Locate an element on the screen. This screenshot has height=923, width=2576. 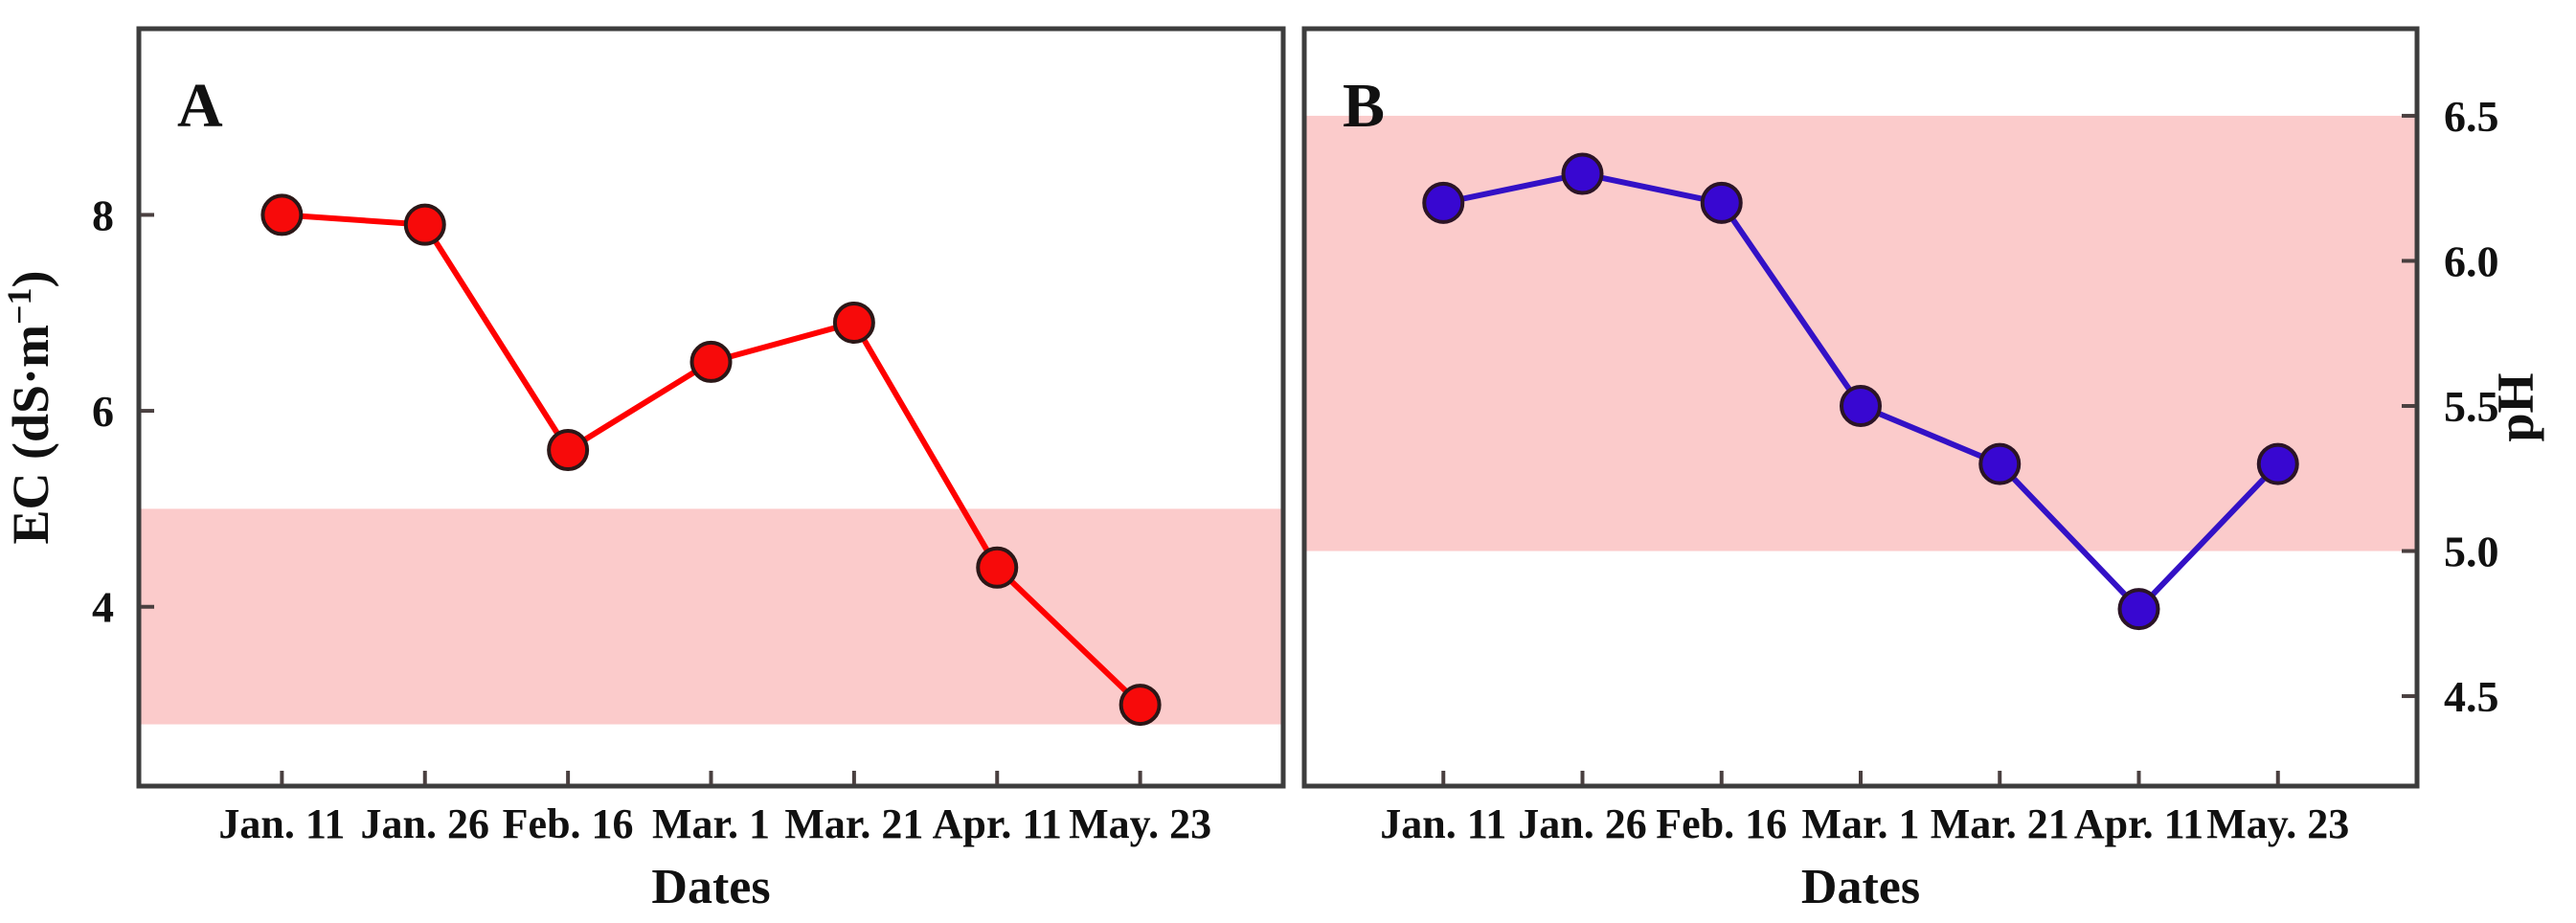
y-tick-label: 4 is located at coordinates (103, 607).